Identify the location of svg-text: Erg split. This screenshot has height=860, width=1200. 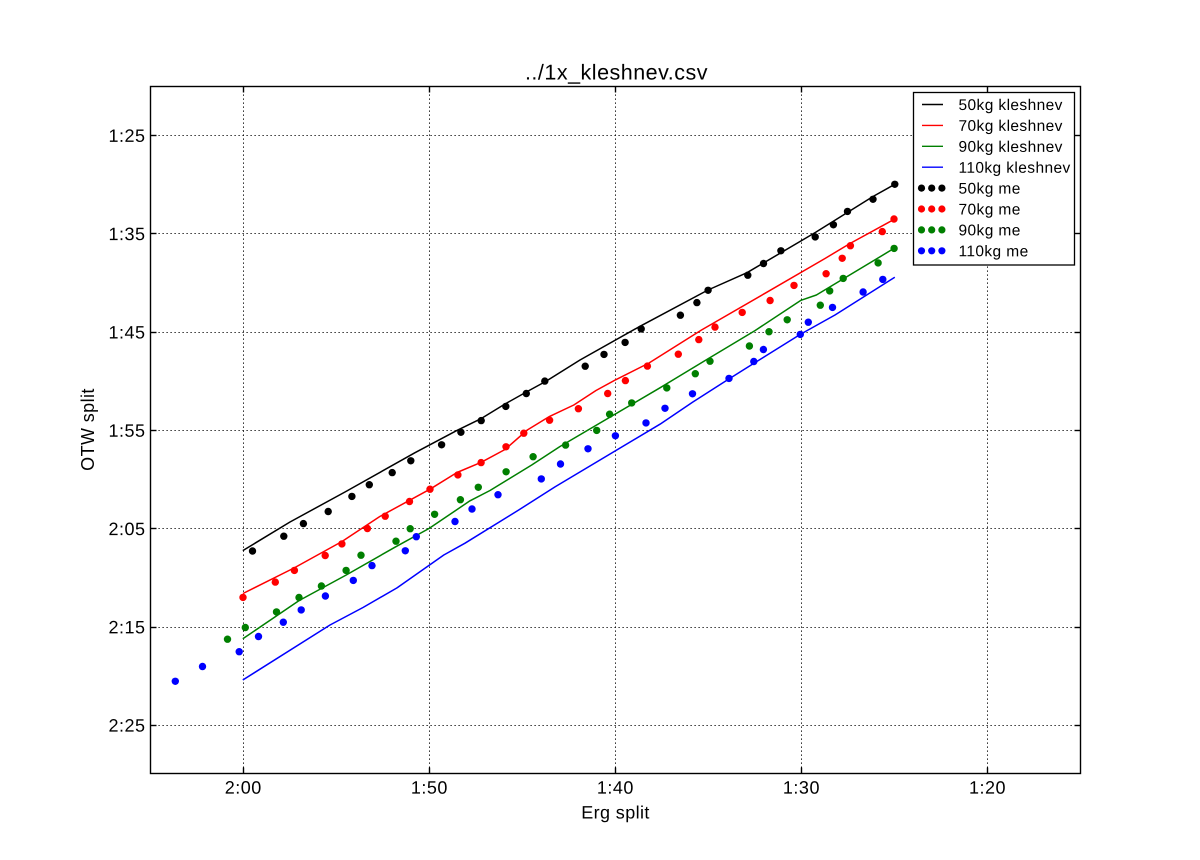
(615, 812).